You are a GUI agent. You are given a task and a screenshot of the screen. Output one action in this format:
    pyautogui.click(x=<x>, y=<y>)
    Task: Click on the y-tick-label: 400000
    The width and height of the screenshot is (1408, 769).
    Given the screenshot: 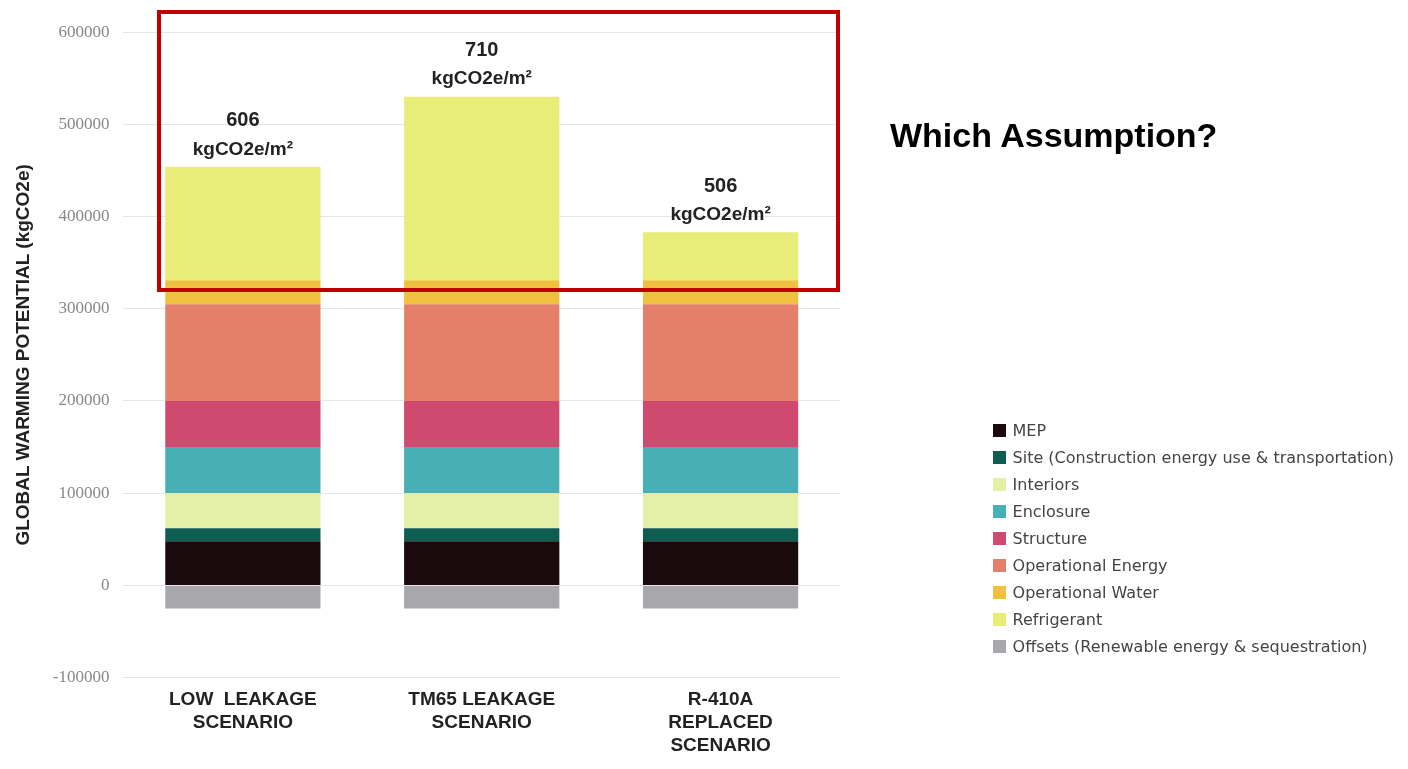 What is the action you would take?
    pyautogui.click(x=84, y=216)
    